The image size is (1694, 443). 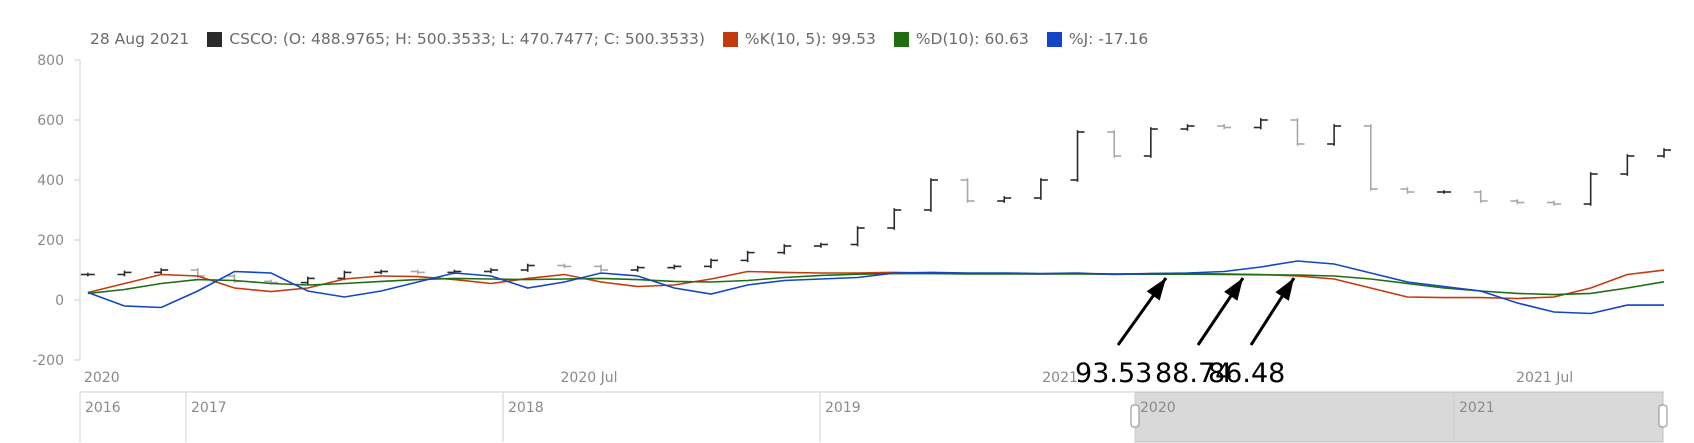 What do you see at coordinates (972, 39) in the screenshot?
I see `legend-label-d: %D(10): 60.63` at bounding box center [972, 39].